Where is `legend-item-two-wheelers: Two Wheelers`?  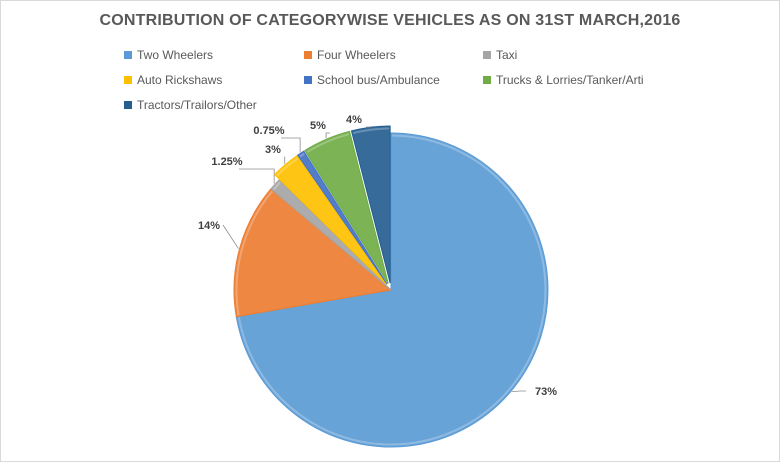
legend-item-two-wheelers: Two Wheelers is located at coordinates (168, 55).